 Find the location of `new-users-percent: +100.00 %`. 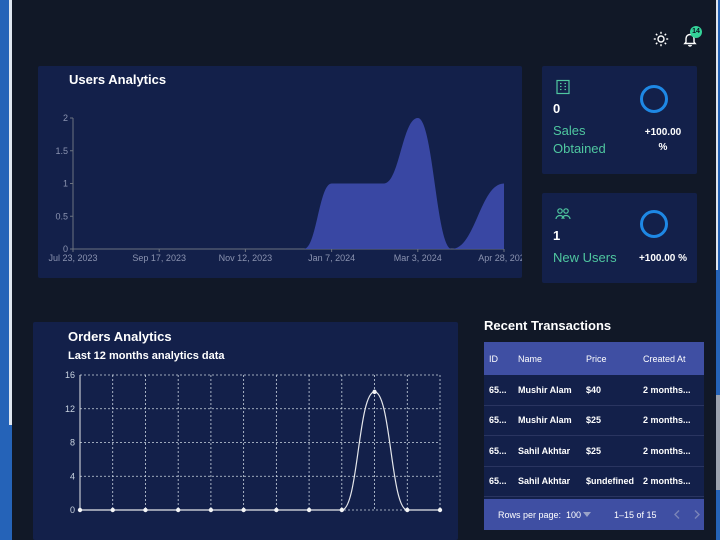

new-users-percent: +100.00 % is located at coordinates (663, 258).